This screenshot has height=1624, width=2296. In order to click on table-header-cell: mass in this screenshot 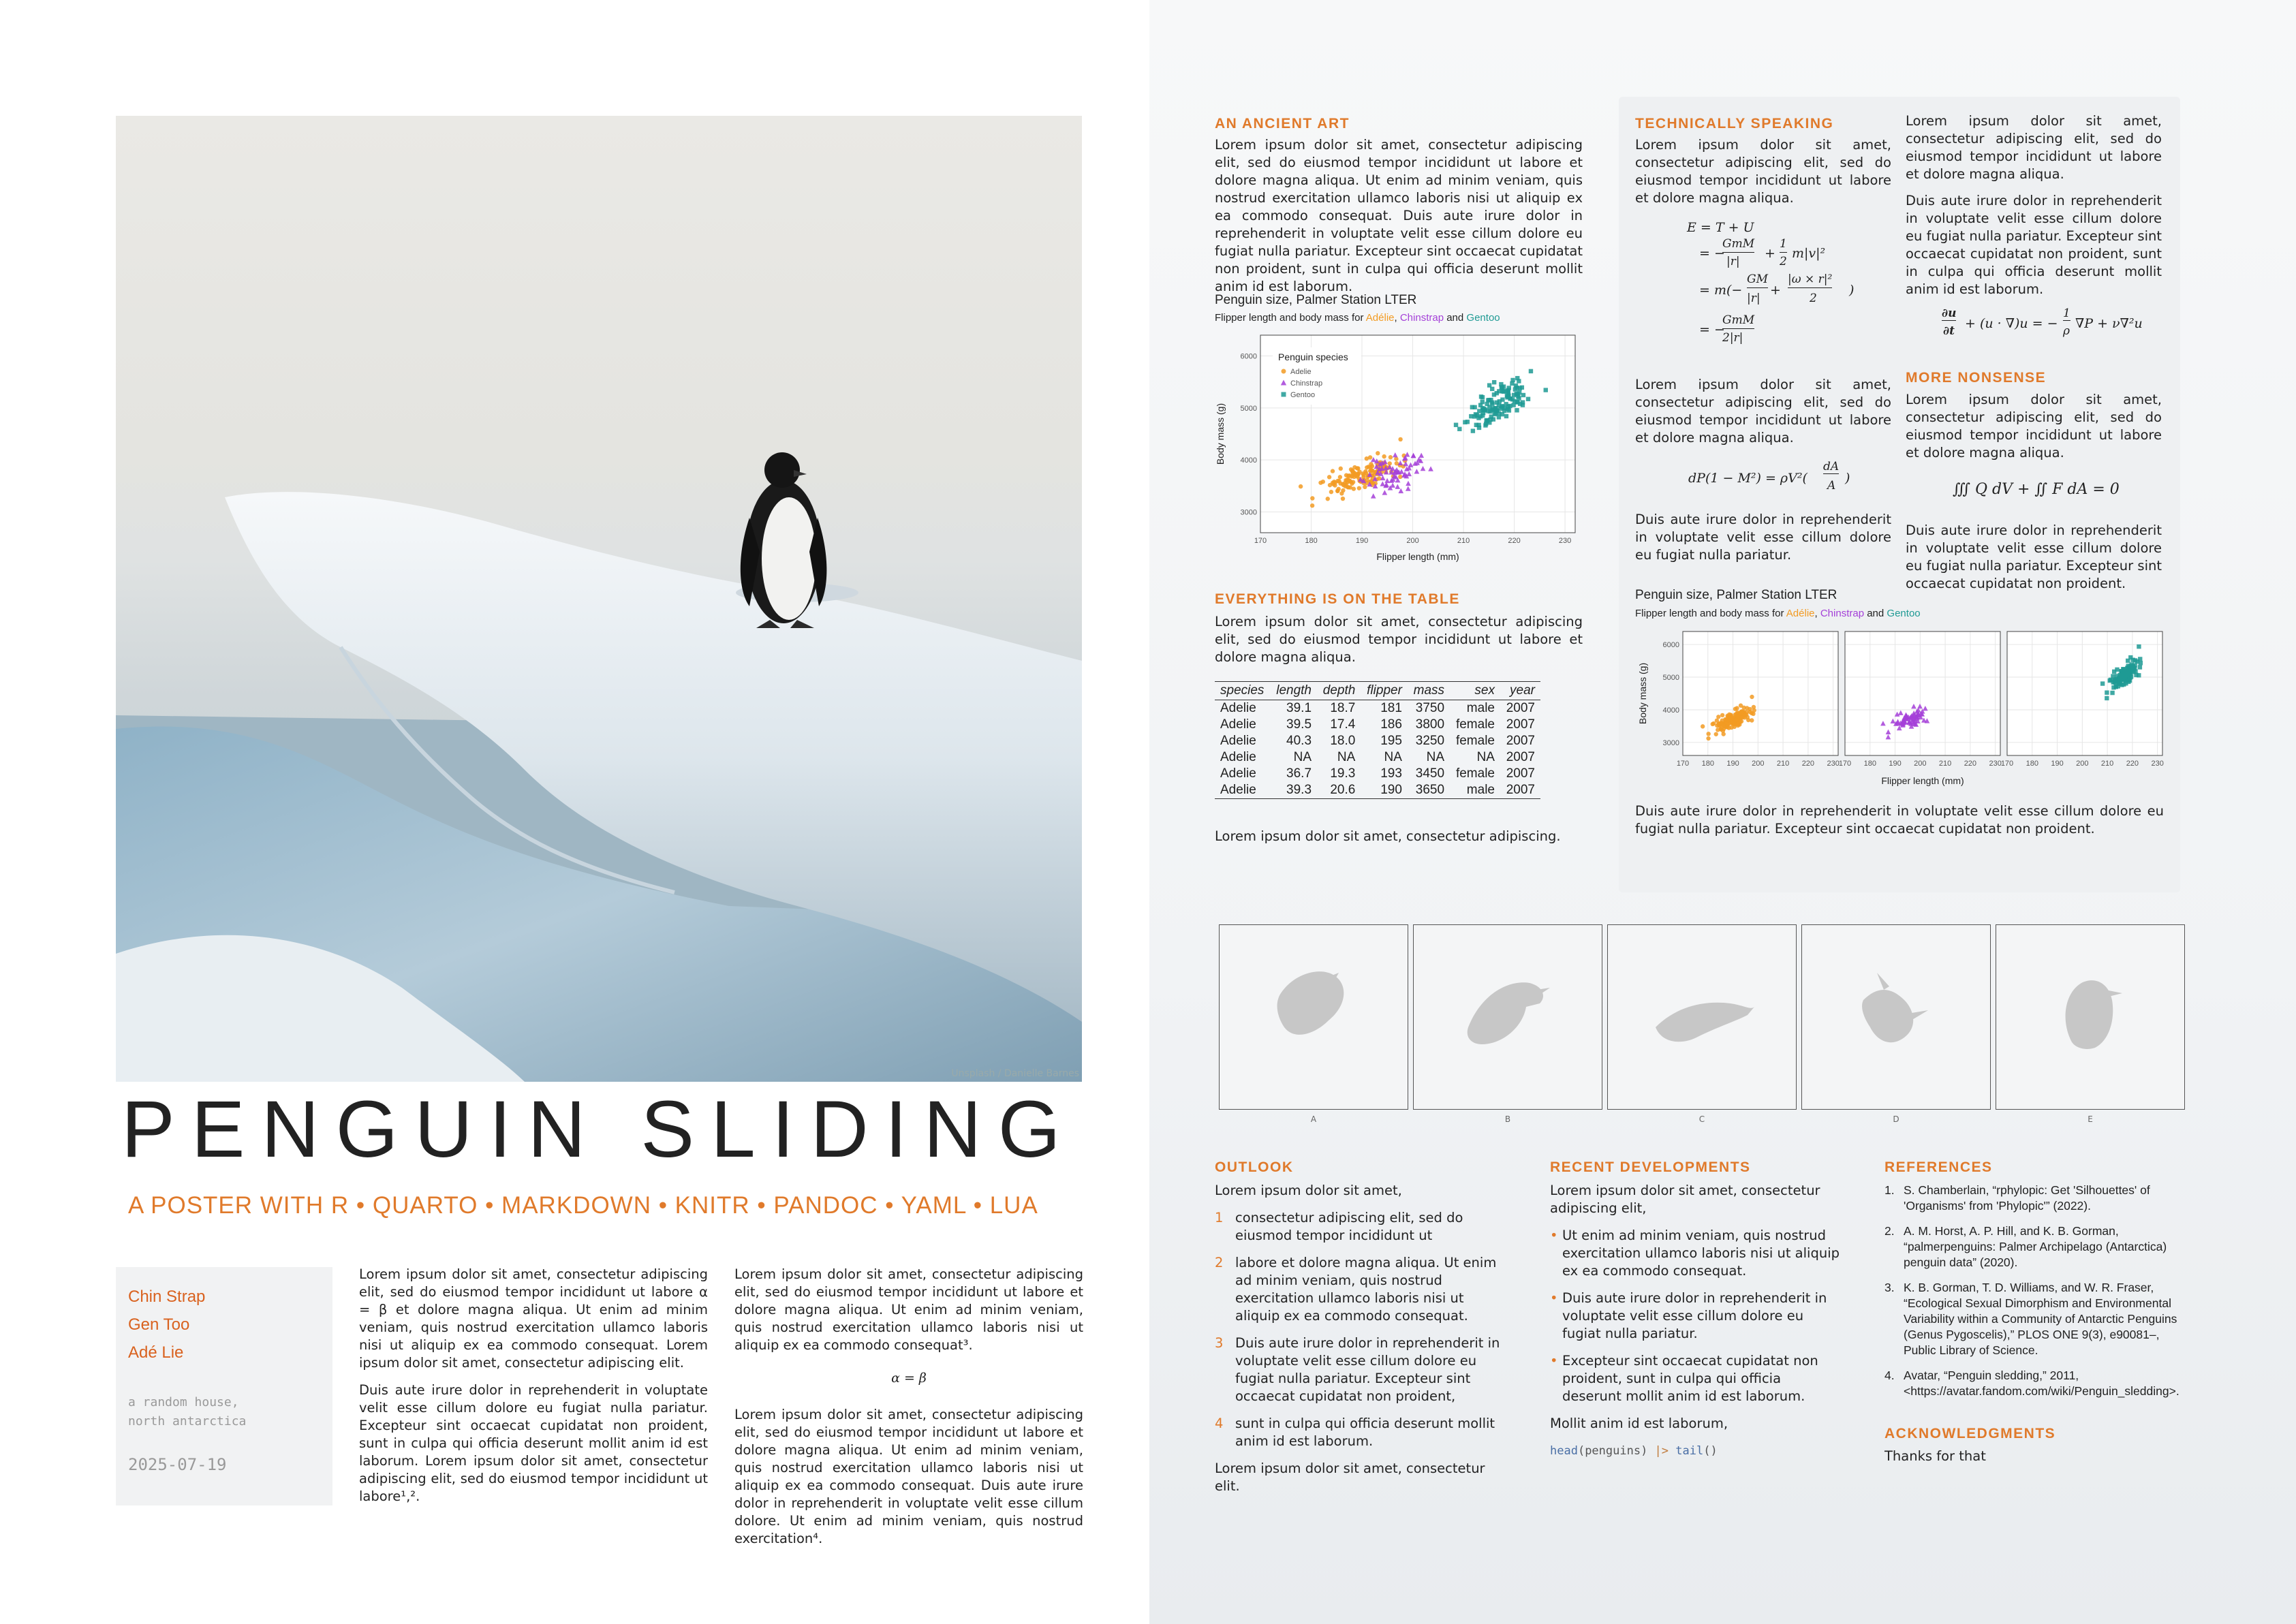, I will do `click(1429, 690)`.